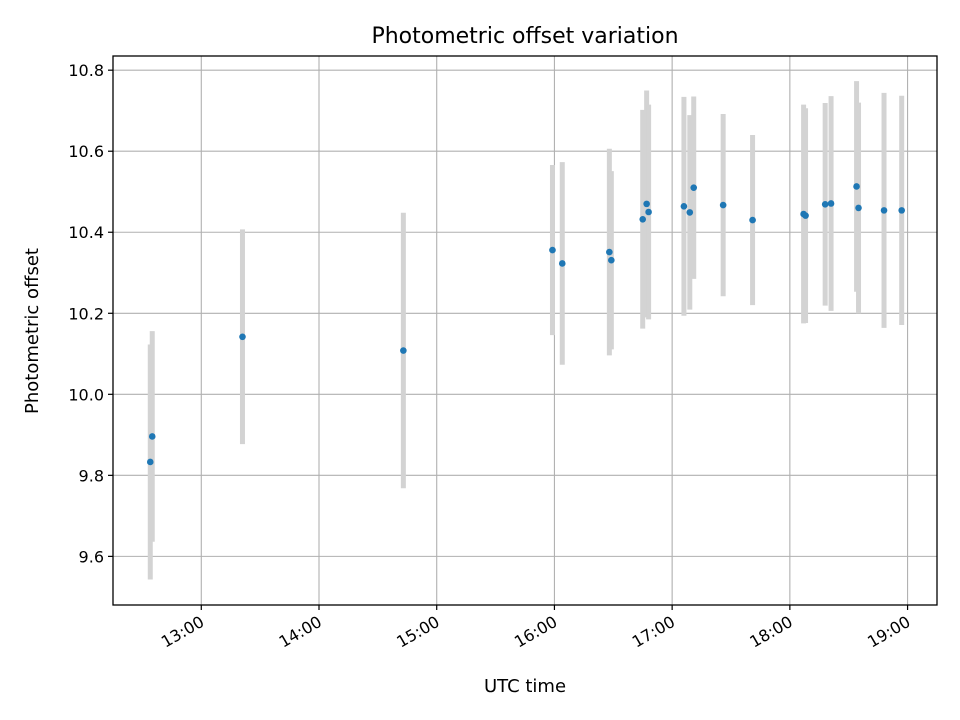 The height and width of the screenshot is (720, 960). I want to click on y-tick-label: 10.6, so click(86, 151).